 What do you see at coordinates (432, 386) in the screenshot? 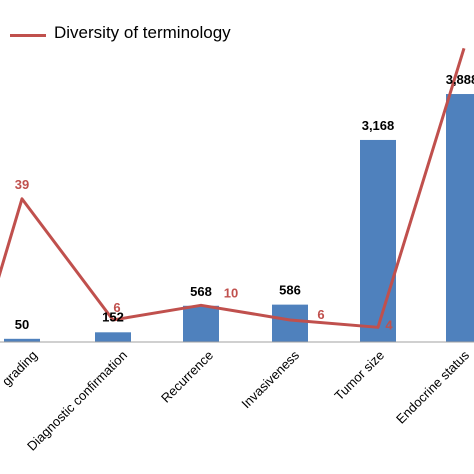
I see `x-tick-label: Endocrine status` at bounding box center [432, 386].